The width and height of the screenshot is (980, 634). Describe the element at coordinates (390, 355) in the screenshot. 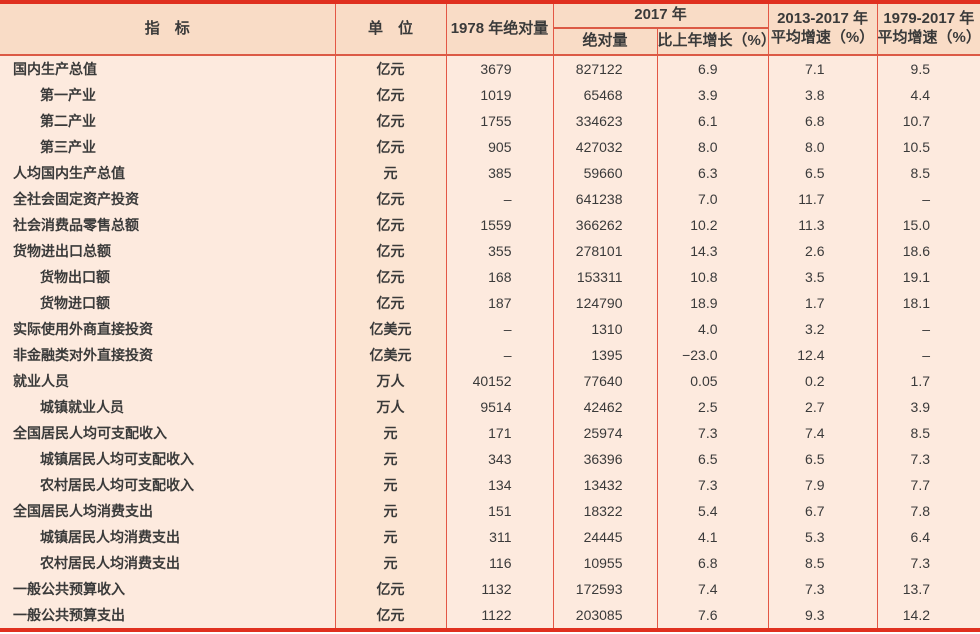

I see `unit-cell: 亿美元` at that location.